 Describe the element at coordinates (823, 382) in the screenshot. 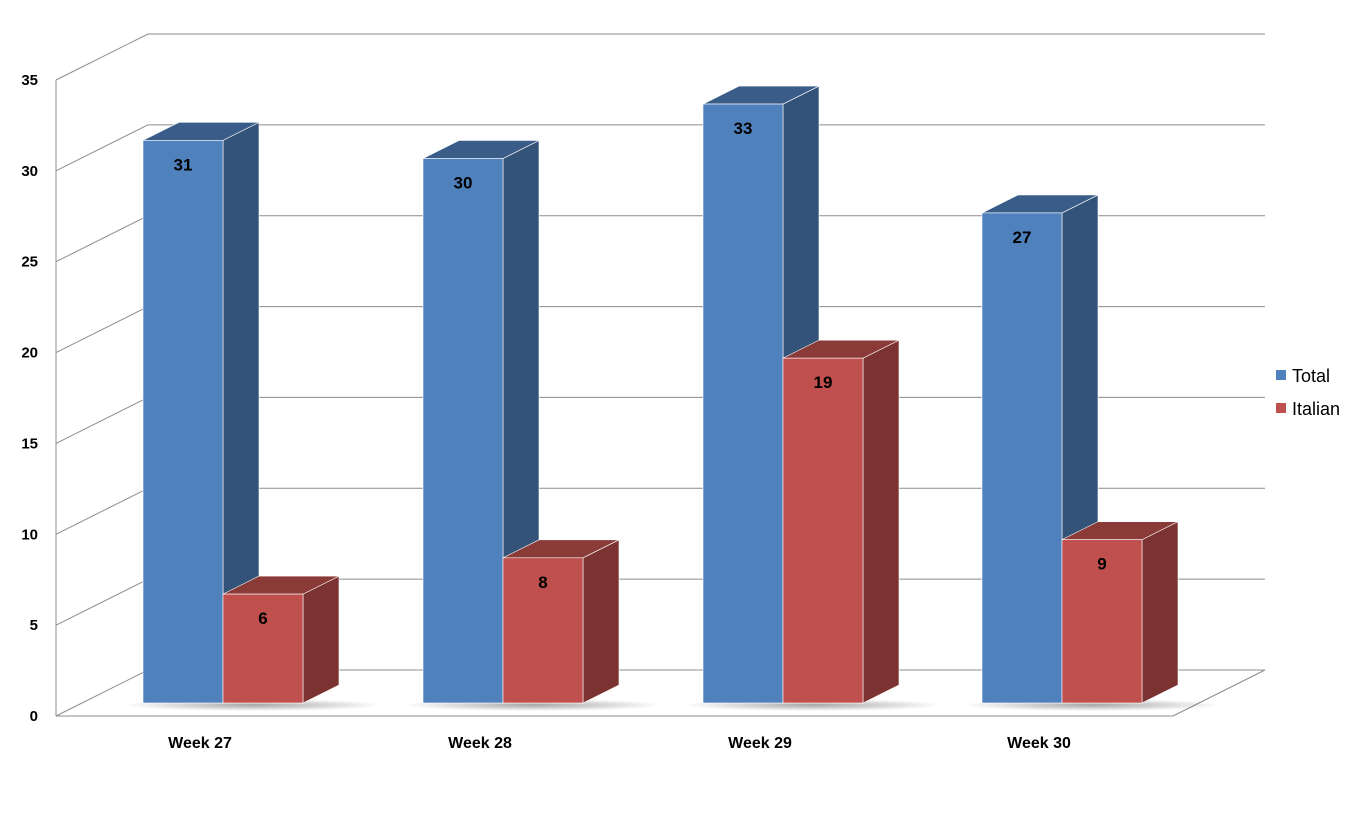

I see `data-label: 19` at that location.